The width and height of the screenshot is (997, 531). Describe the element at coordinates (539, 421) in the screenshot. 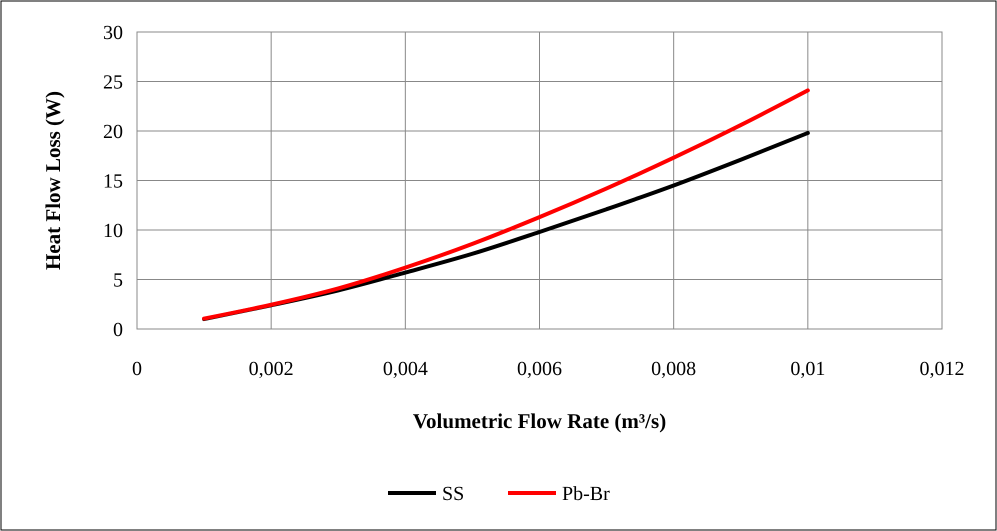

I see `x-axis-title: Volumetric Flow Rate (m³/s)` at that location.